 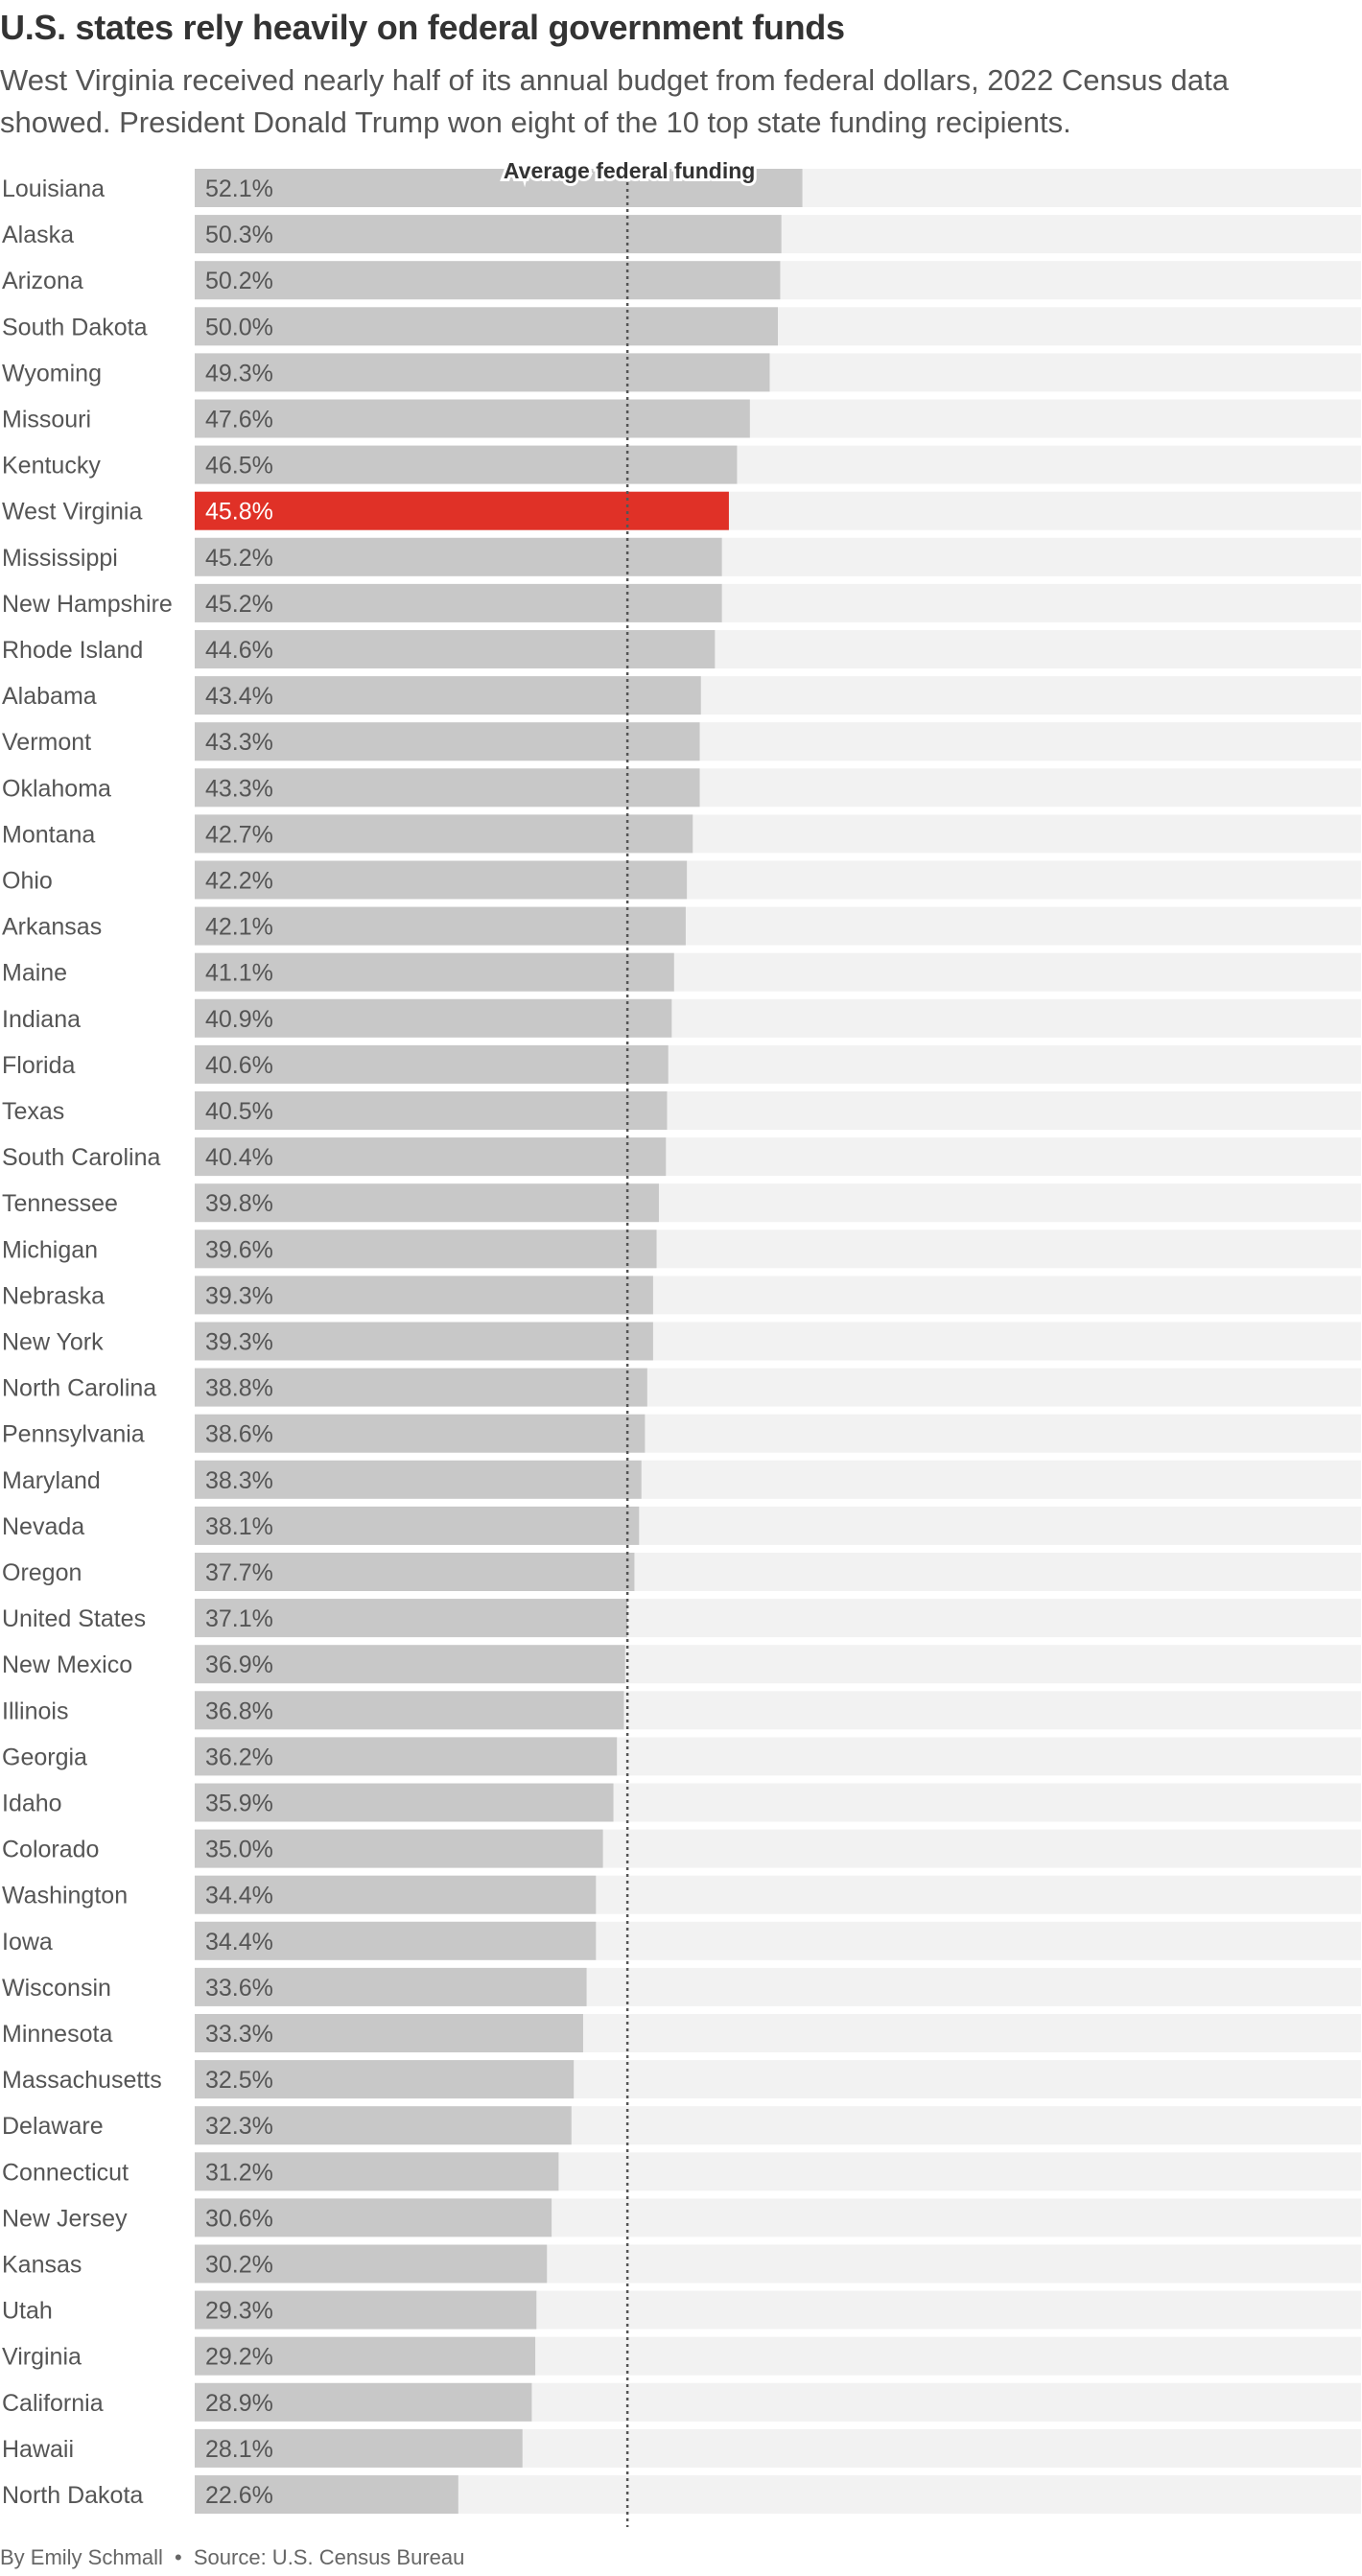 What do you see at coordinates (377, 2171) in the screenshot?
I see `bar-connecticut` at bounding box center [377, 2171].